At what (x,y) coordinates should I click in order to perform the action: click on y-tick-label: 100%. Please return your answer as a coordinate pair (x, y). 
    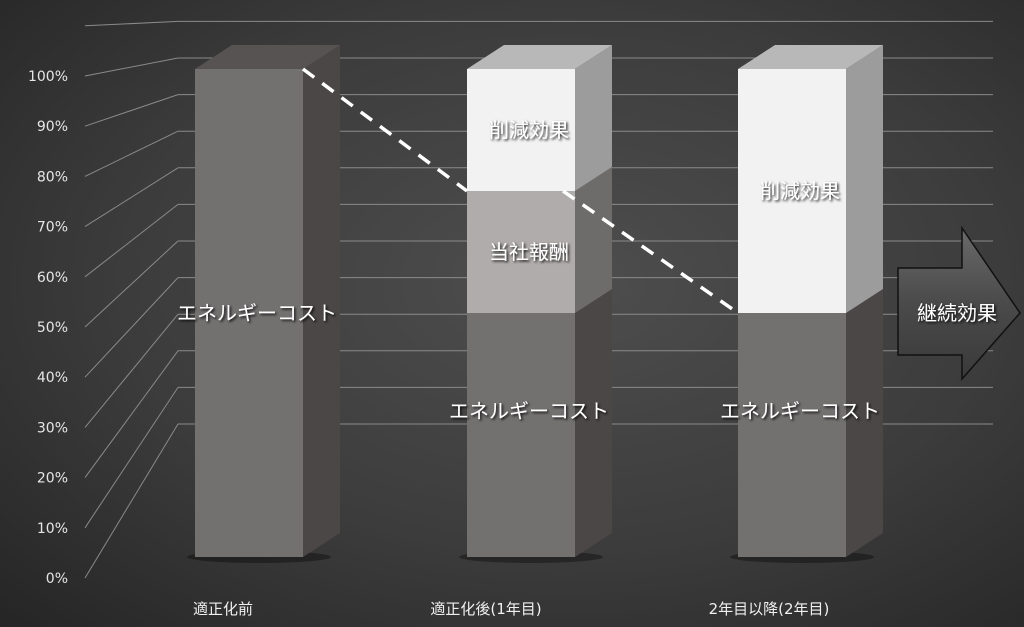
    Looking at the image, I should click on (48, 77).